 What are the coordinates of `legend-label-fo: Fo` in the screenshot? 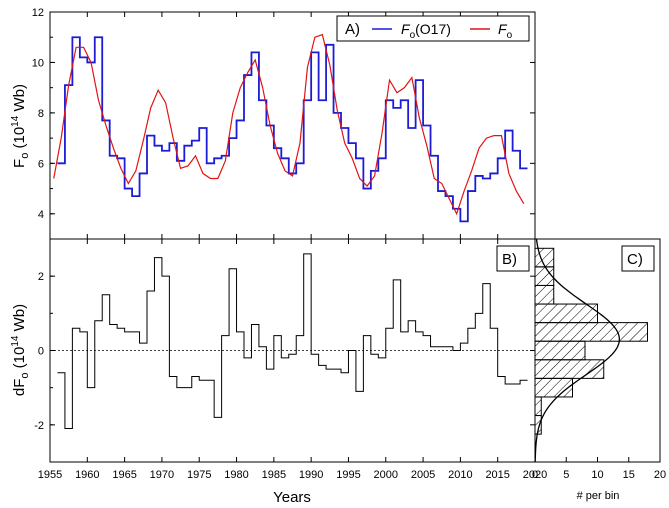 It's located at (505, 31).